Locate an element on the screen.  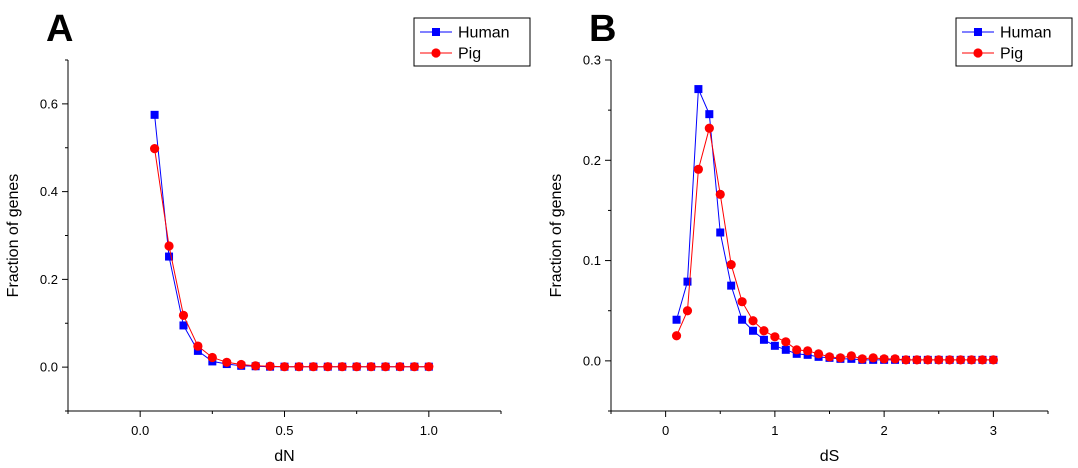
x-tick-label-a: 0.0 is located at coordinates (140, 430).